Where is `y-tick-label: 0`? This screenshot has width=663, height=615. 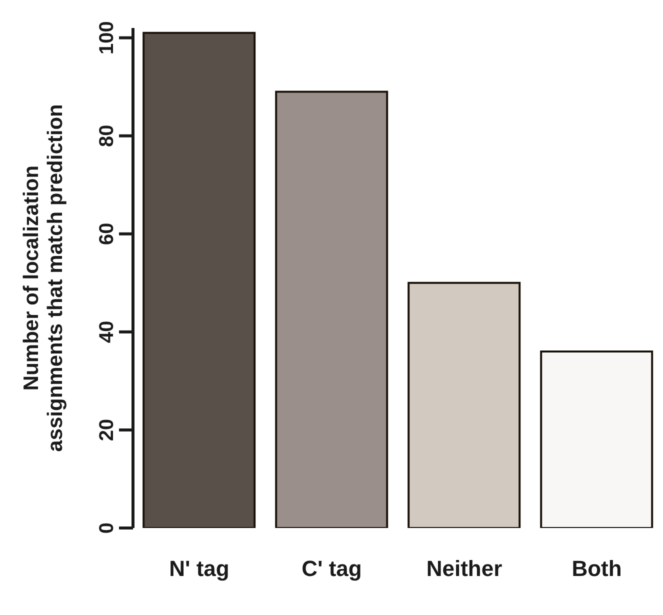
y-tick-label: 0 is located at coordinates (107, 528).